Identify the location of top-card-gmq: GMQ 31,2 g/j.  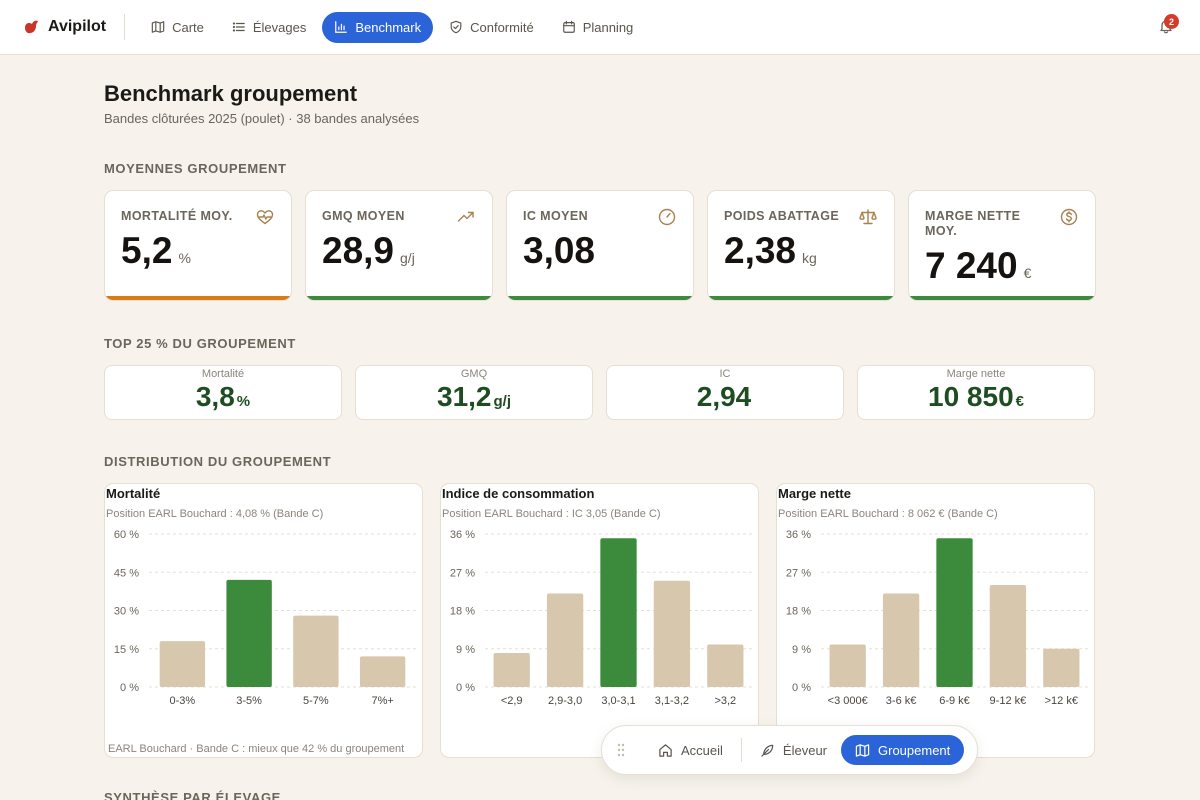
(474, 392).